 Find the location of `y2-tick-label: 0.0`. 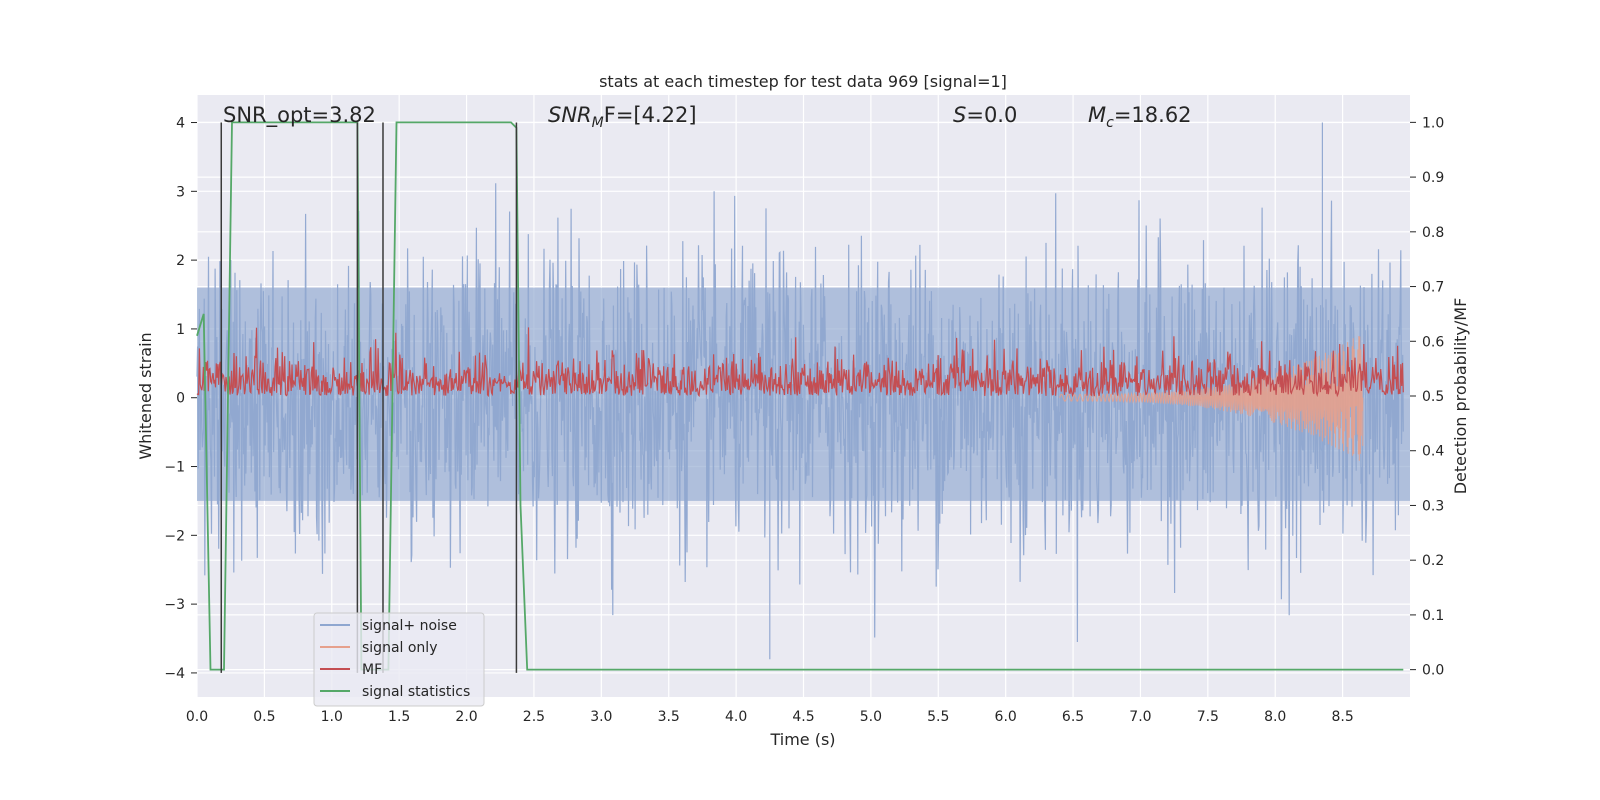

y2-tick-label: 0.0 is located at coordinates (1433, 671).